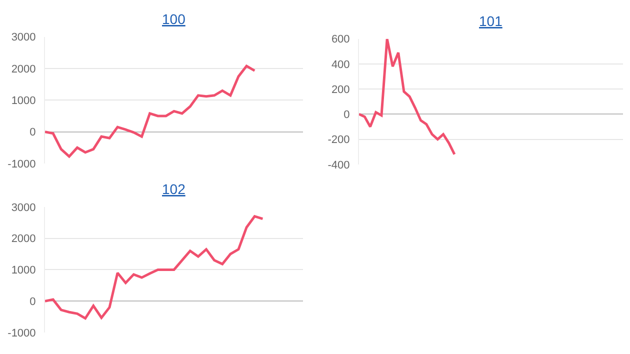 This screenshot has width=630, height=354. I want to click on y-tick-label: 400, so click(340, 64).